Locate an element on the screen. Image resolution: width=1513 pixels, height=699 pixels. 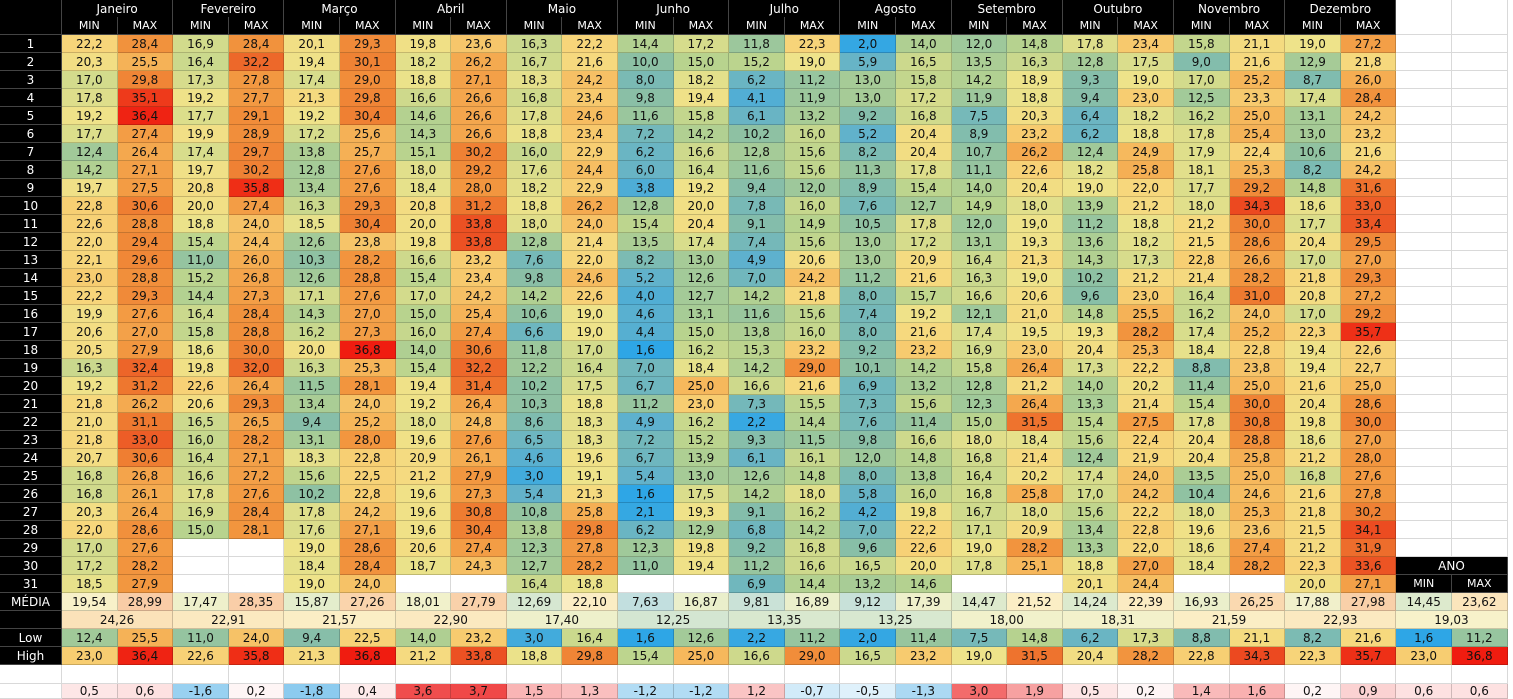
temp-cell: 26,6 is located at coordinates (479, 134).